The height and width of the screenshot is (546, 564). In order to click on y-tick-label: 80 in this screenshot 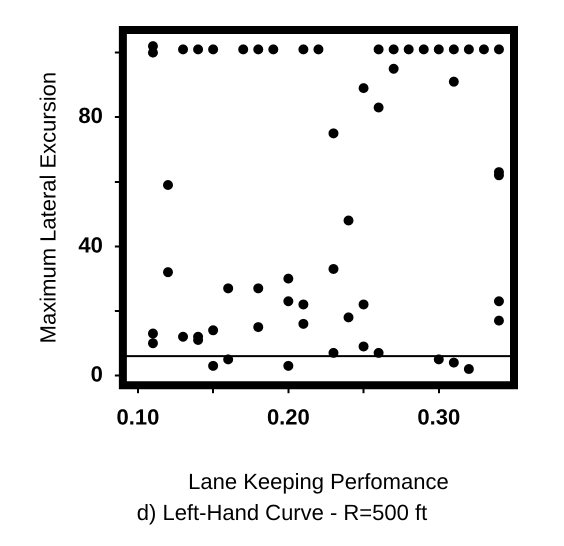, I will do `click(90, 115)`.